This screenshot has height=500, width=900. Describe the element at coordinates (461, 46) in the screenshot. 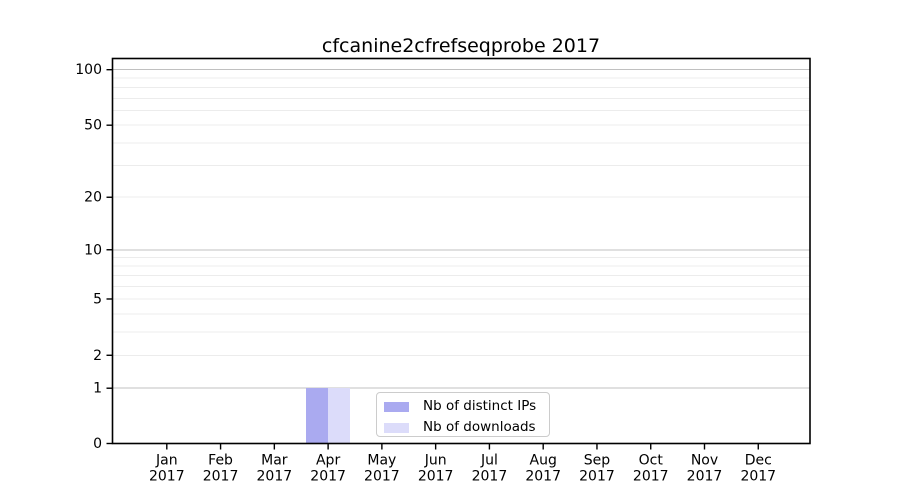

I see `chart-title: cfcanine2cfrefseqprobe 2017` at that location.